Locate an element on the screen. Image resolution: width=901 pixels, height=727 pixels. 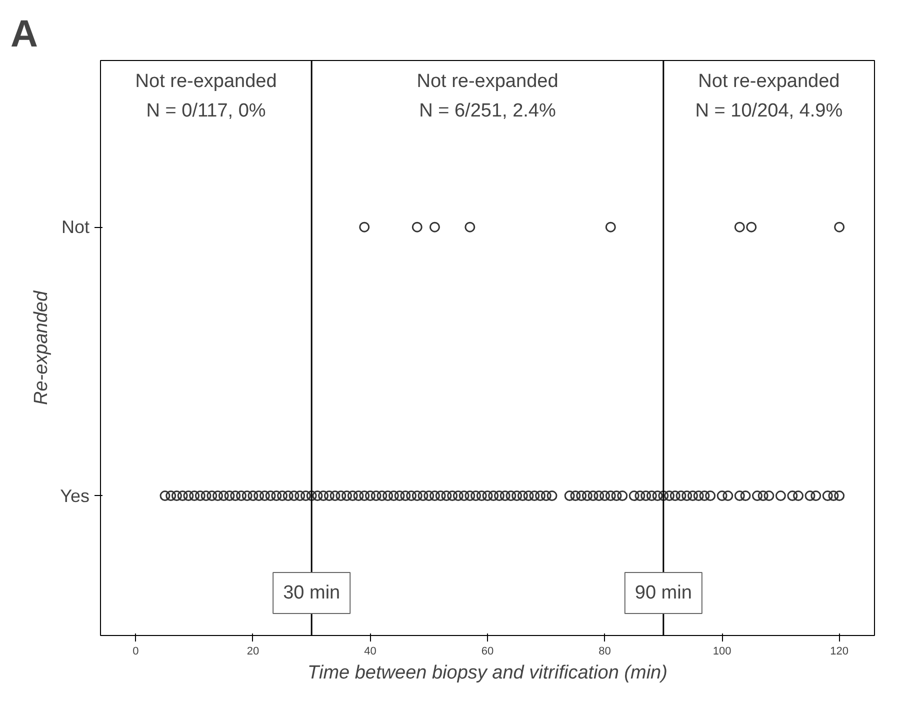
x-tick-label: 80 is located at coordinates (604, 652).